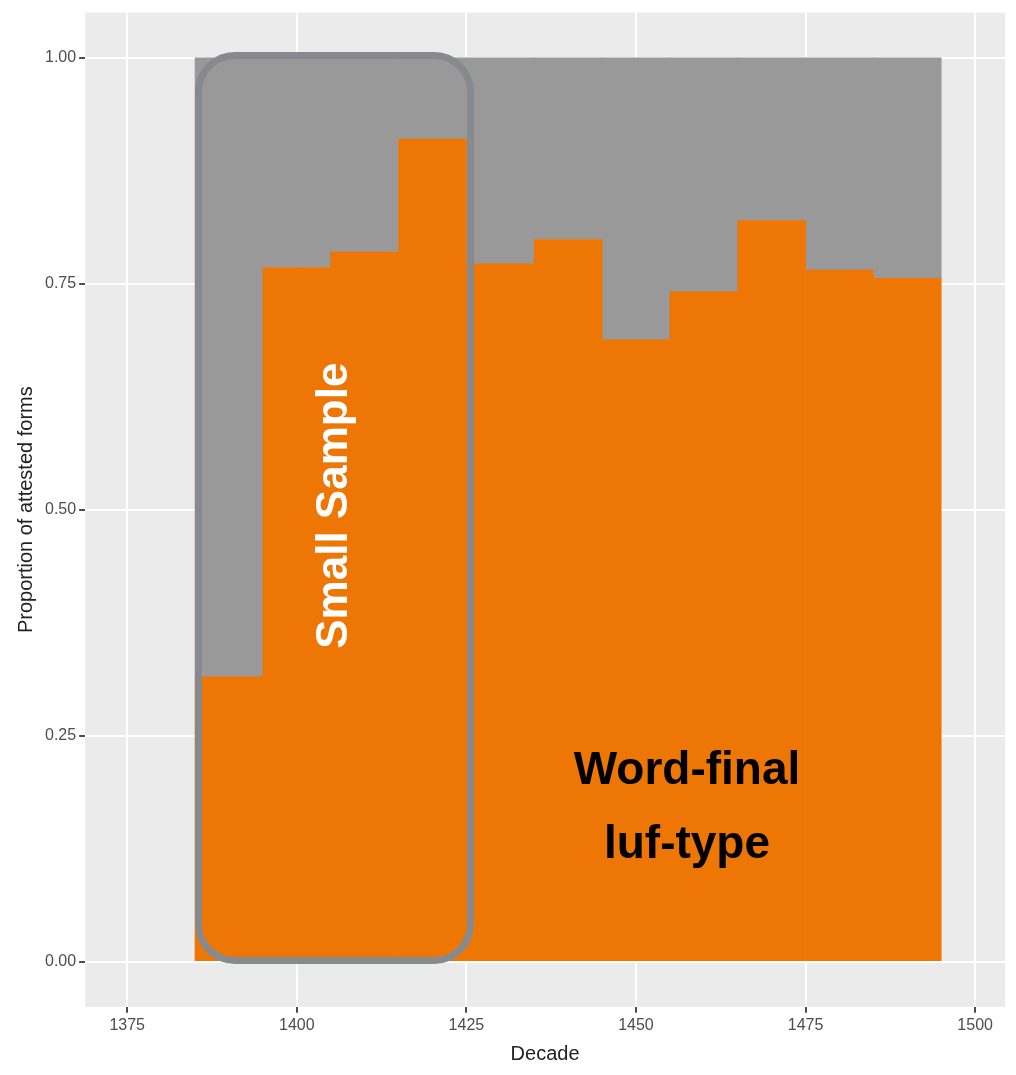 This screenshot has width=1016, height=1075. Describe the element at coordinates (61, 735) in the screenshot. I see `y-tick-label: 0.25` at that location.